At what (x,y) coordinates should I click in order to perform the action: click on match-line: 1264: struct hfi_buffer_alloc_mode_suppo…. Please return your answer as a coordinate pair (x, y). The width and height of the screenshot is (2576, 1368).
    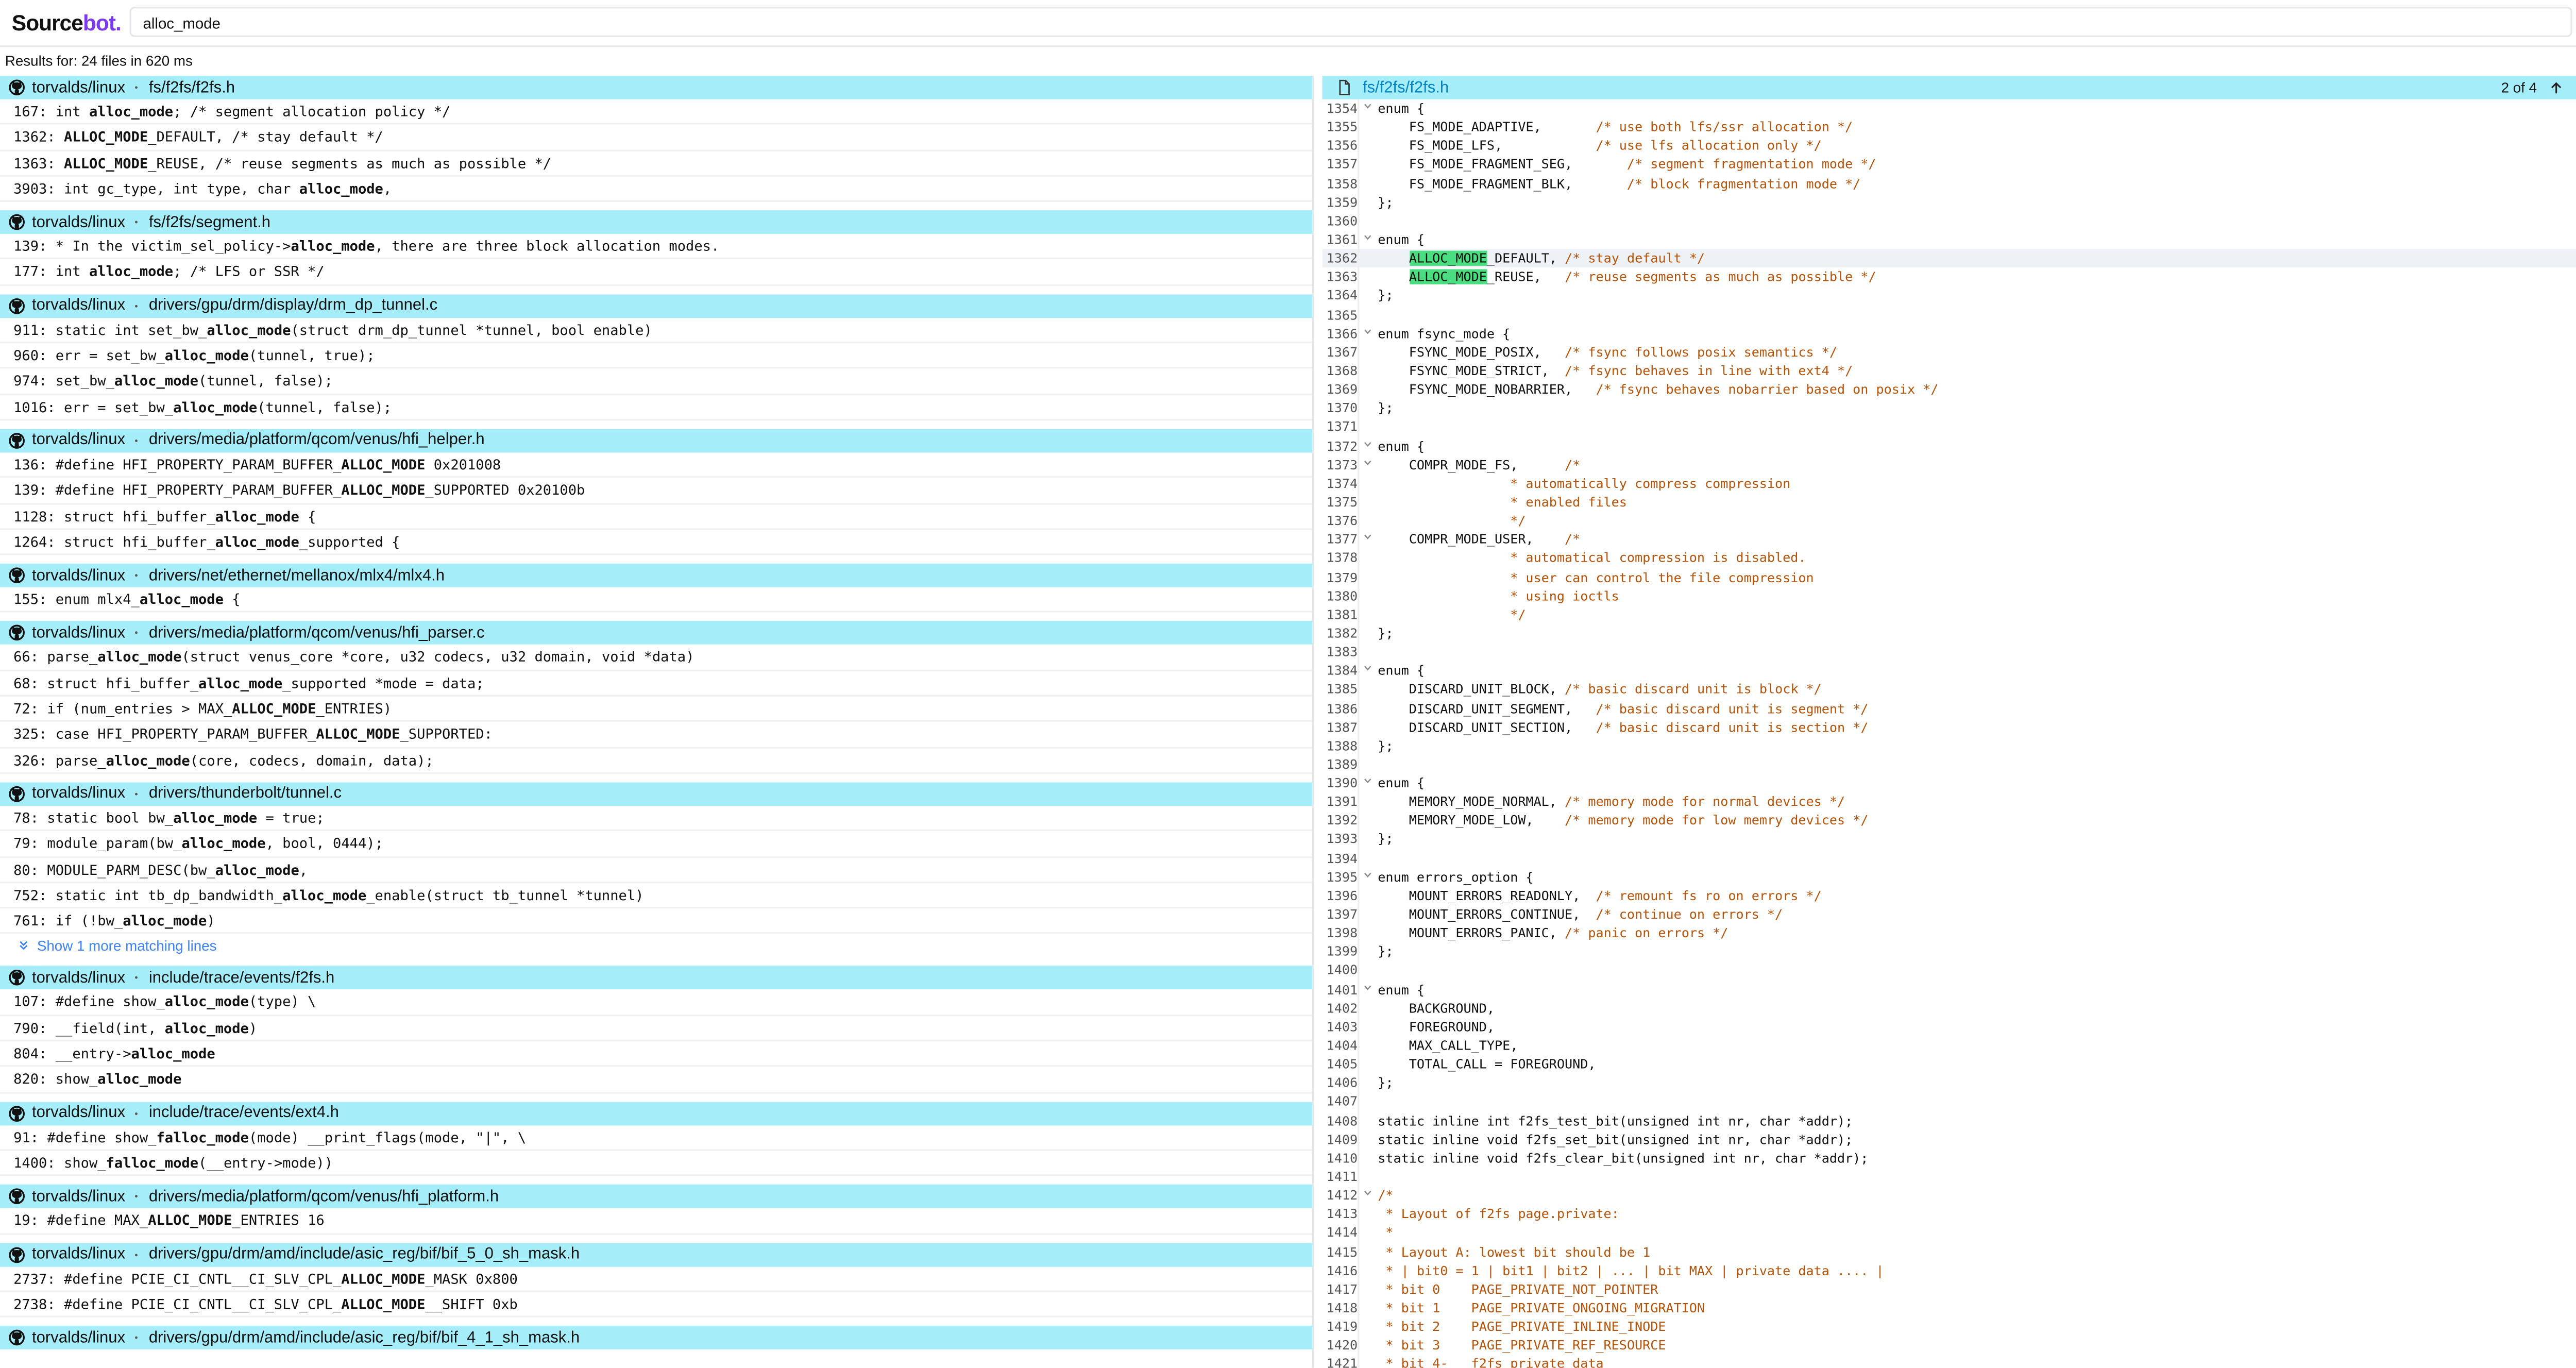
    Looking at the image, I should click on (656, 543).